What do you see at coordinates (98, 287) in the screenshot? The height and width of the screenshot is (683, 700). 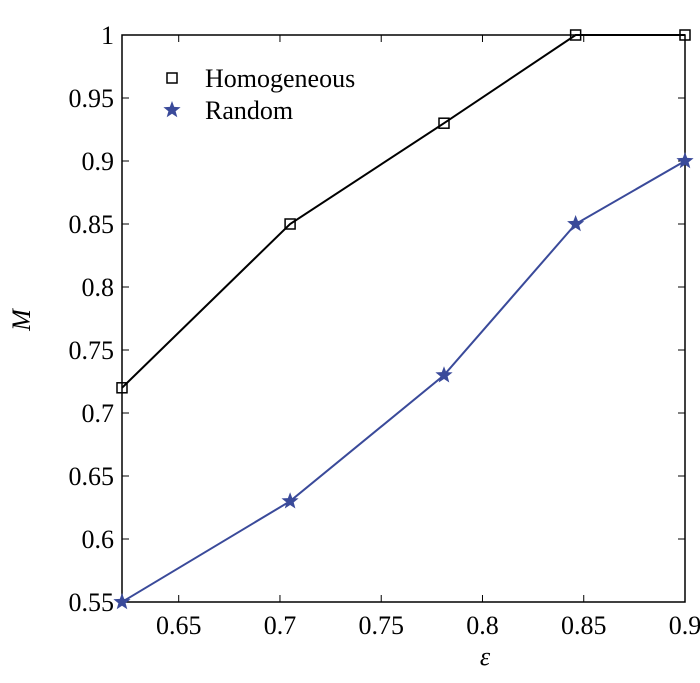 I see `y-tick-label: 0.8` at bounding box center [98, 287].